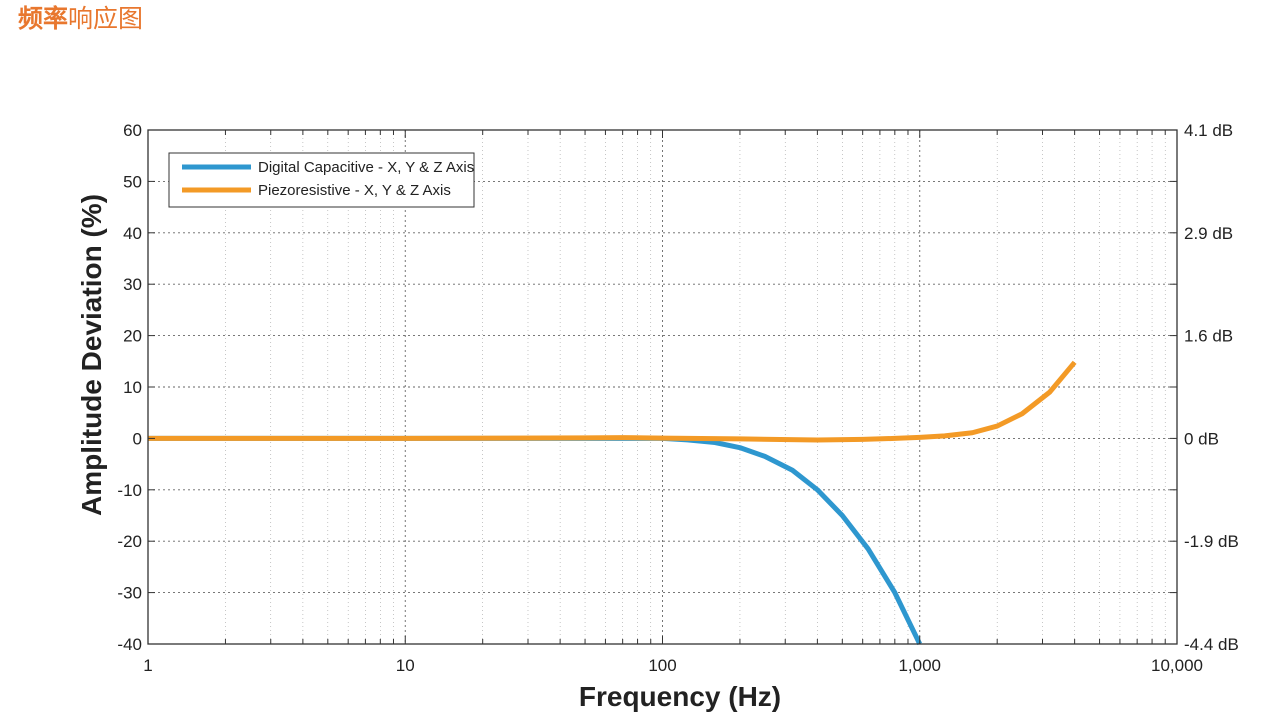 The image size is (1281, 719). Describe the element at coordinates (919, 665) in the screenshot. I see `x-tick-label: 1,000` at that location.